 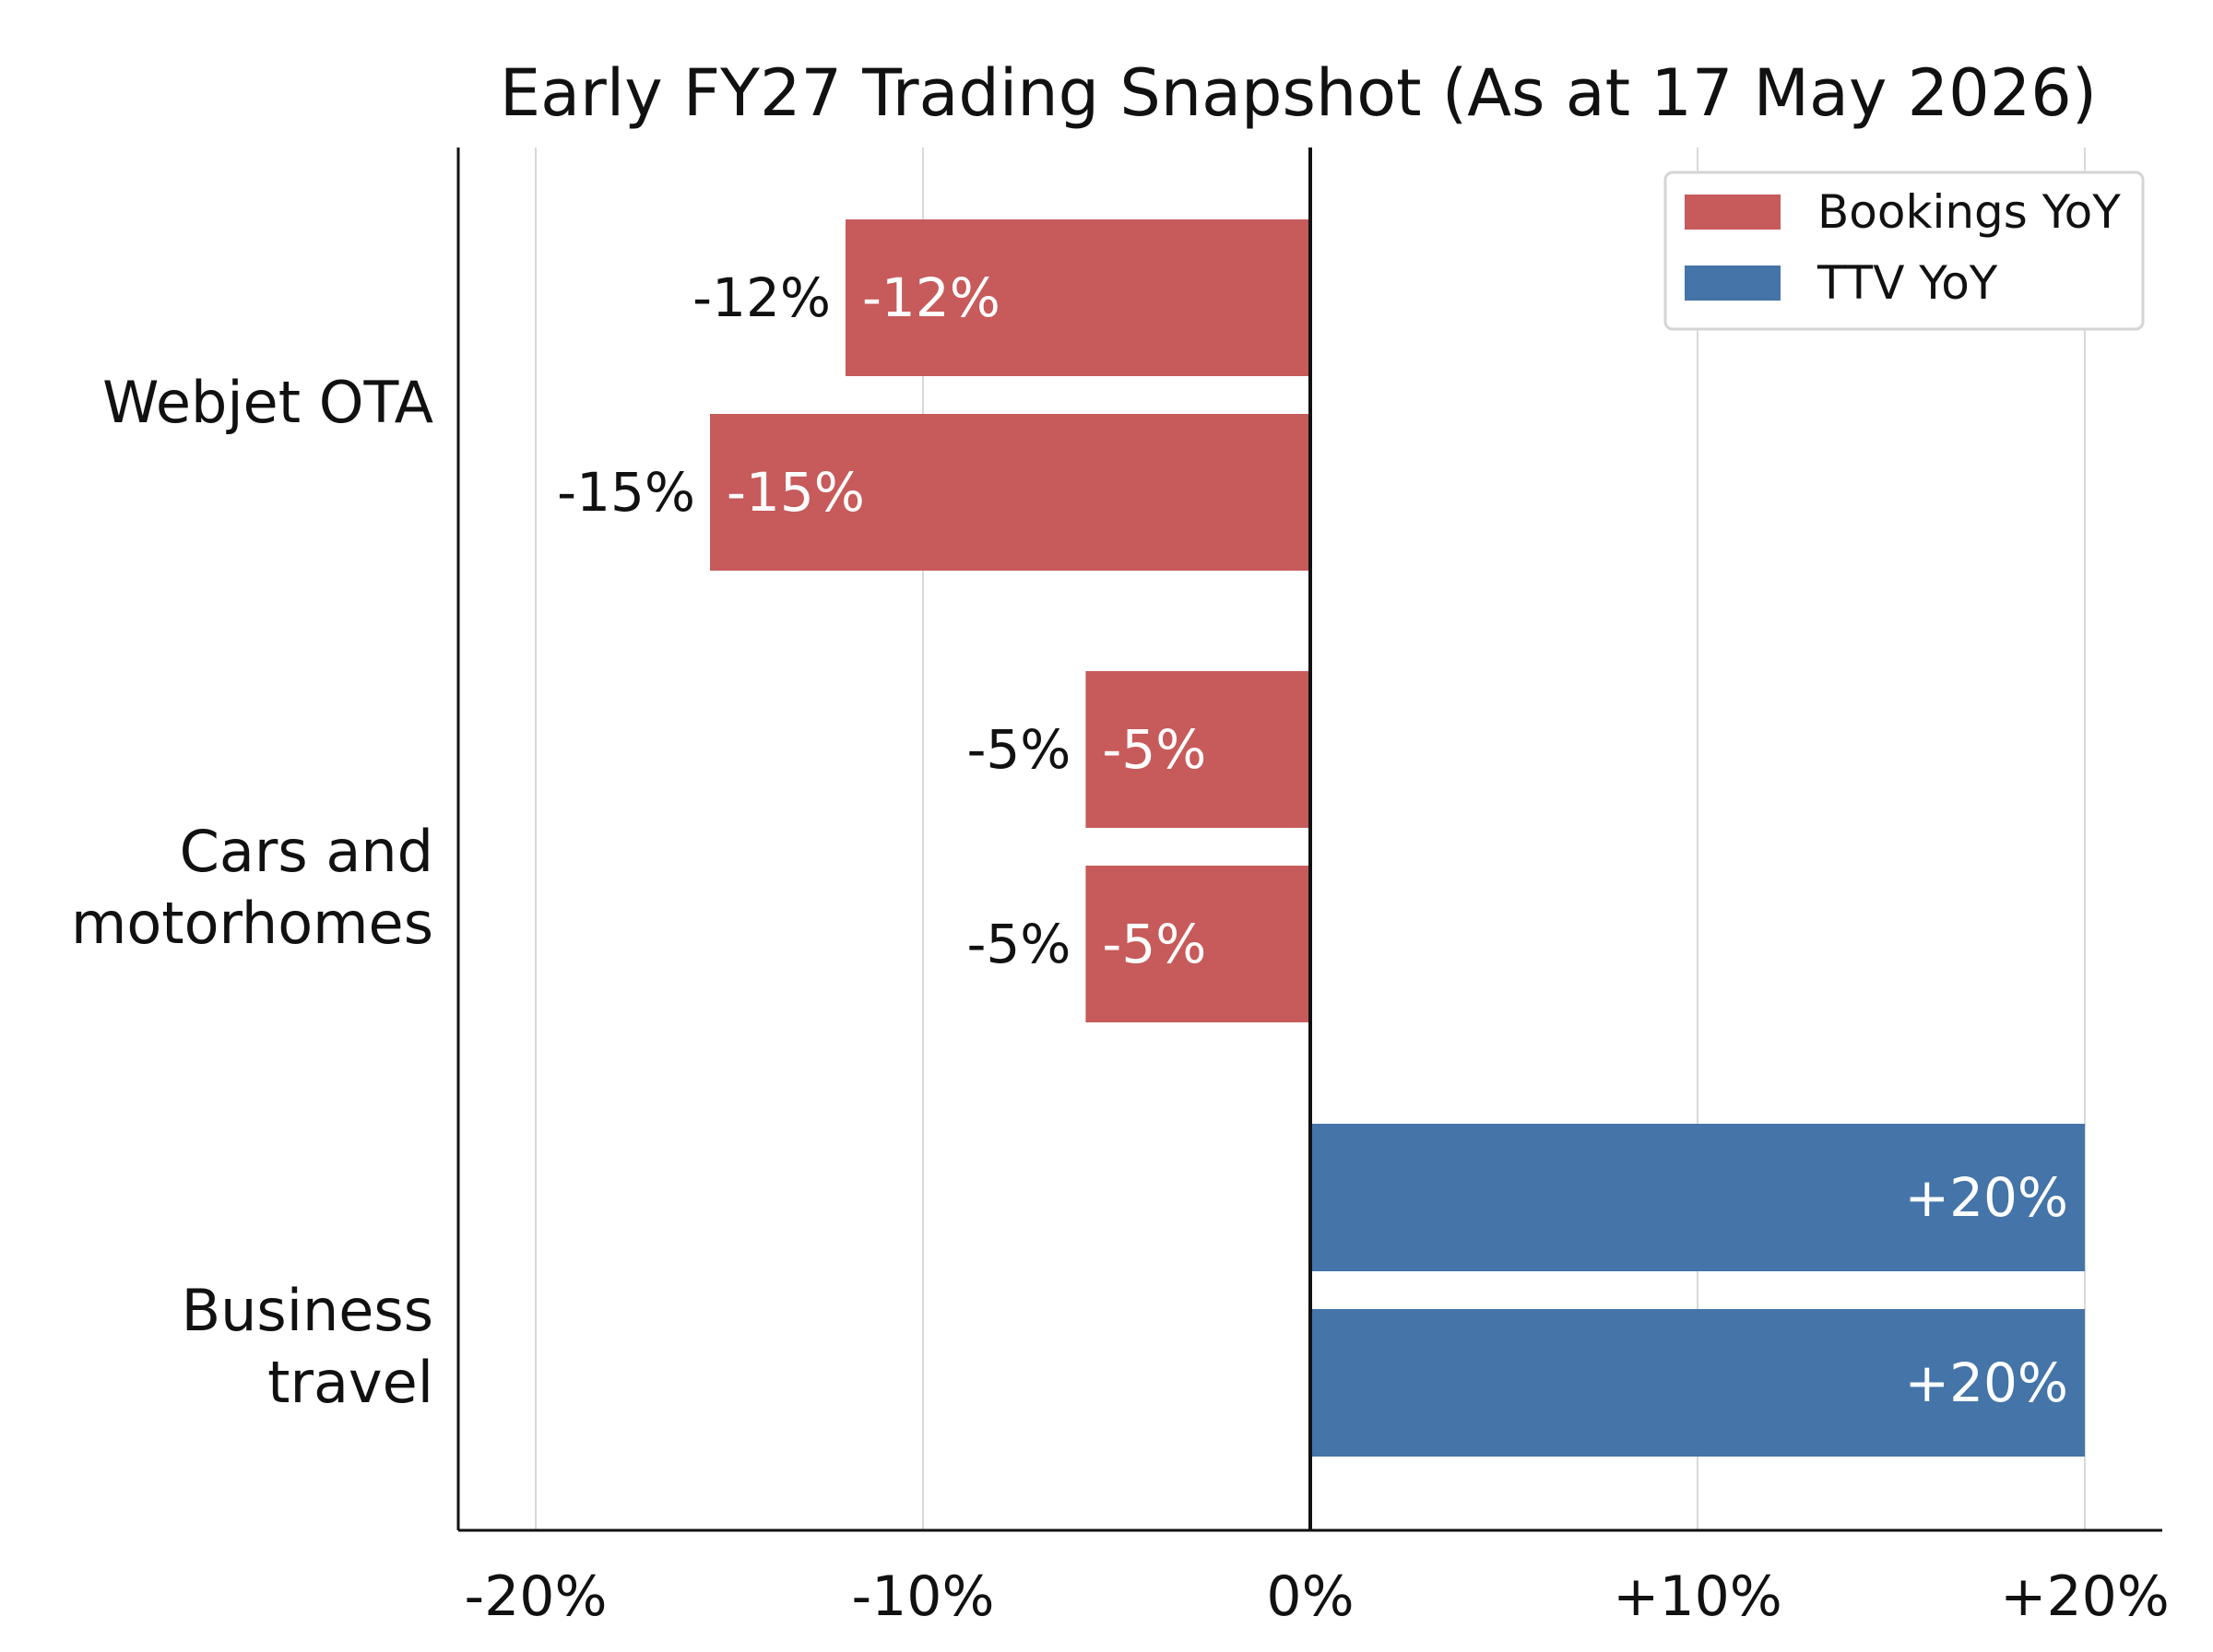 What do you see at coordinates (931, 297) in the screenshot?
I see `bar-value-label: -12%` at bounding box center [931, 297].